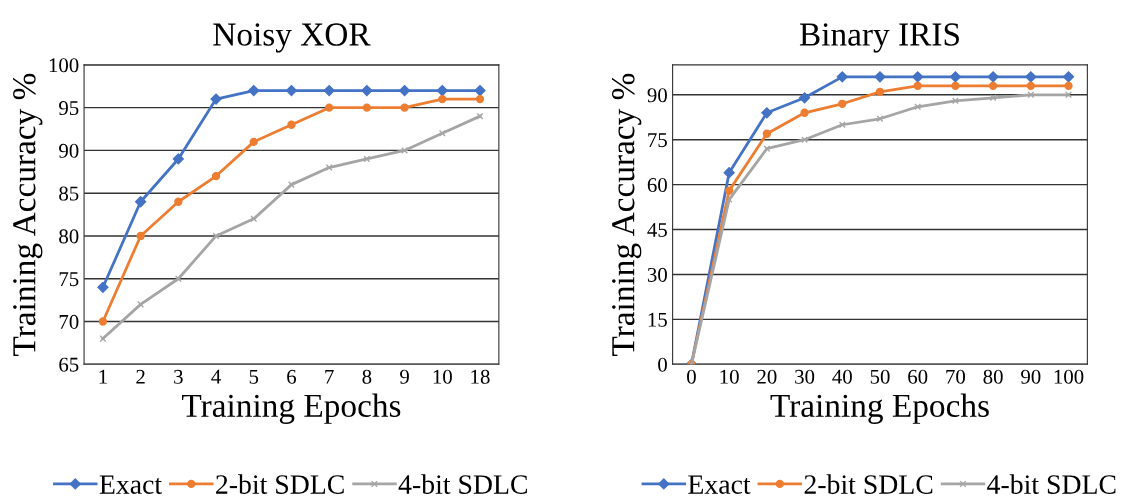  Describe the element at coordinates (140, 376) in the screenshot. I see `x-tick-label: 2` at that location.